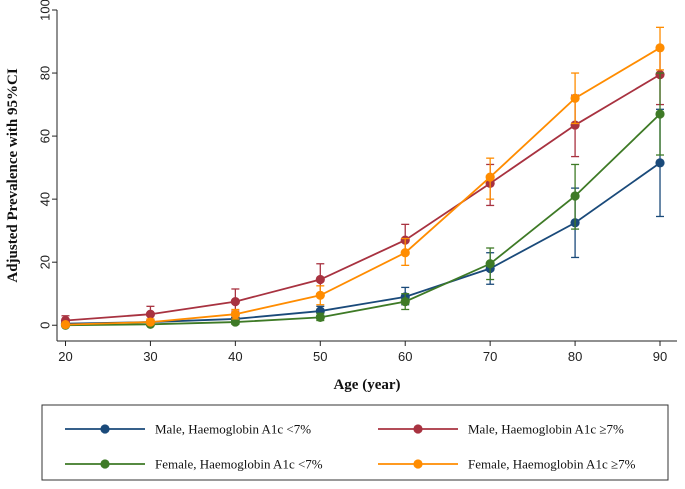 The height and width of the screenshot is (489, 685). What do you see at coordinates (45, 199) in the screenshot?
I see `y-tick-label: 40` at bounding box center [45, 199].